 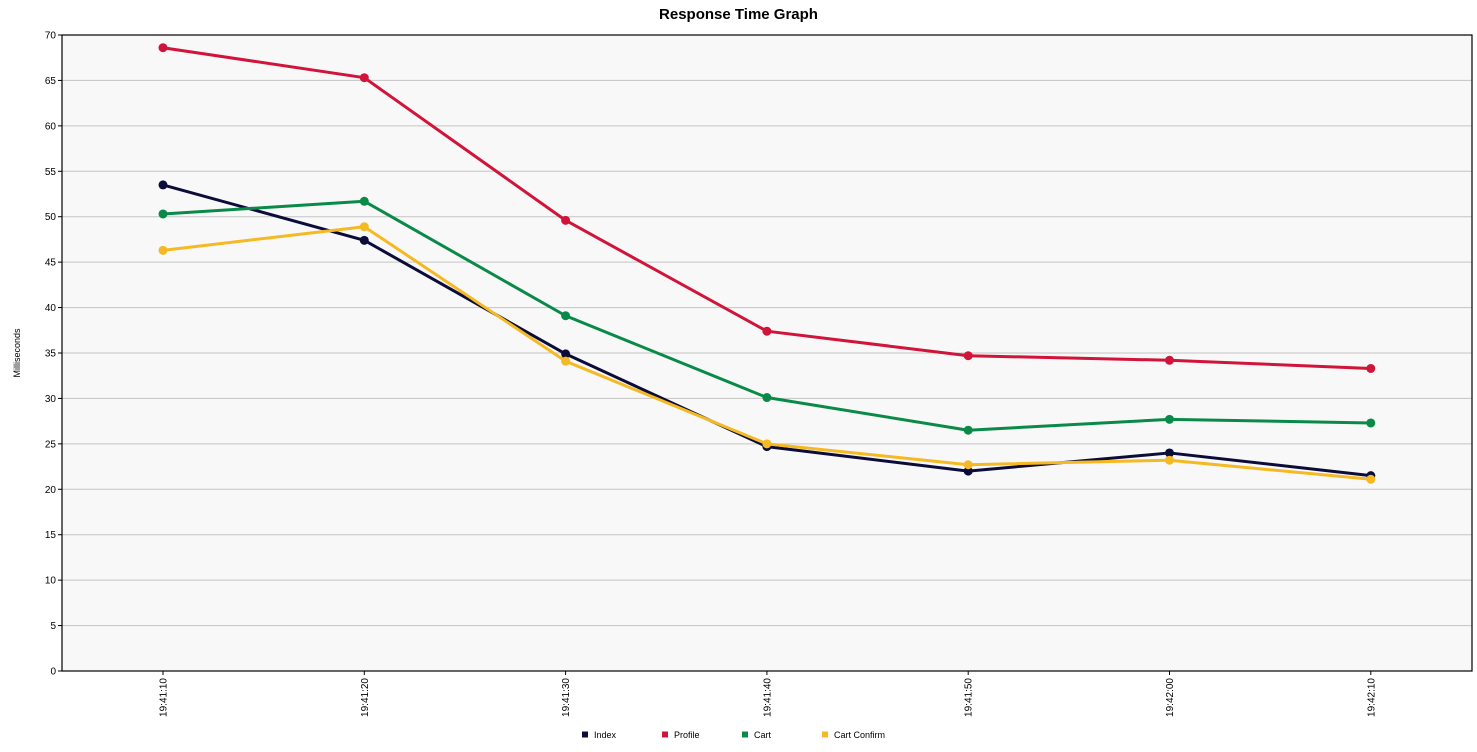 I want to click on y-tick-label: 10, so click(x=51, y=581).